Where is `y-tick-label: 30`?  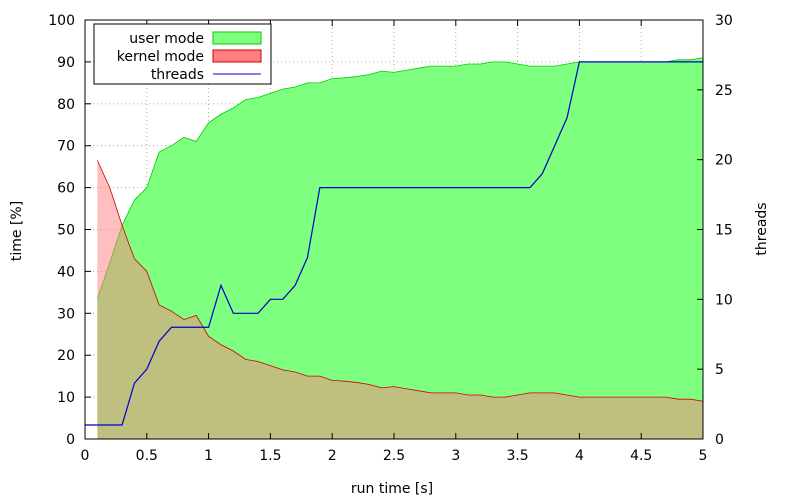 y-tick-label: 30 is located at coordinates (66, 314).